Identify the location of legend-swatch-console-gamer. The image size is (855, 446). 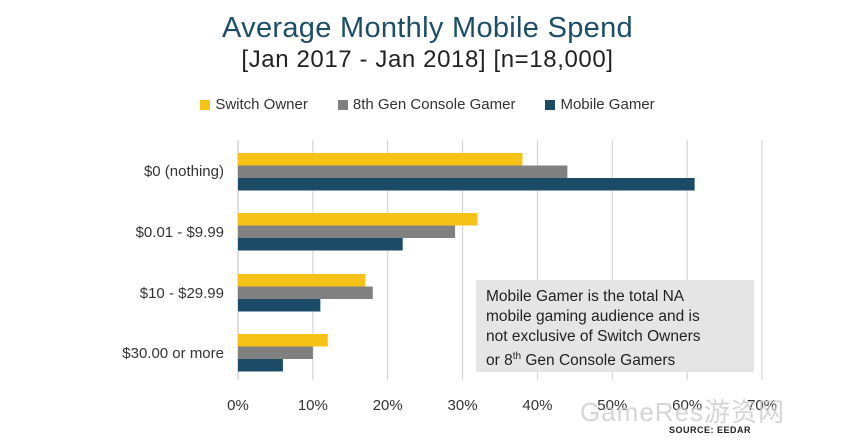
(342, 104).